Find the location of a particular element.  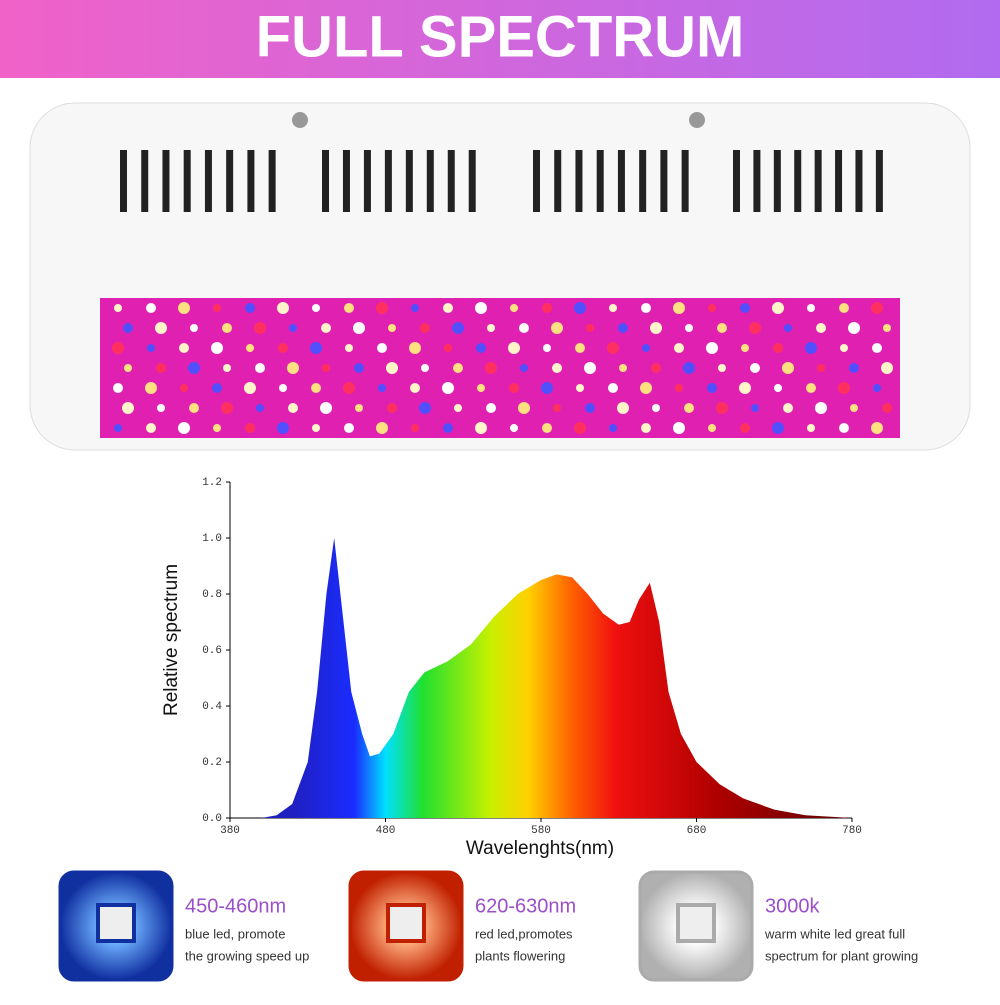

y-tick-label: 0.4 is located at coordinates (212, 707).